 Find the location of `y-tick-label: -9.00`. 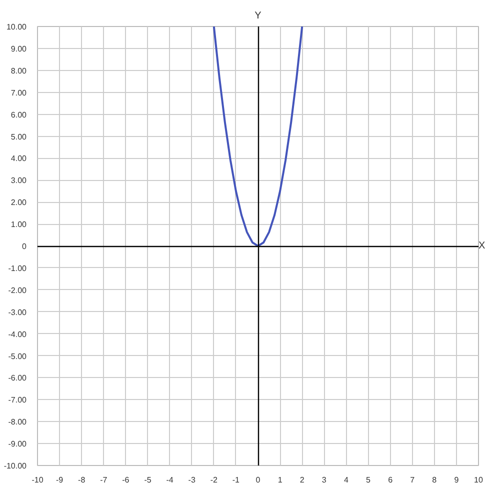

y-tick-label: -9.00 is located at coordinates (18, 444).